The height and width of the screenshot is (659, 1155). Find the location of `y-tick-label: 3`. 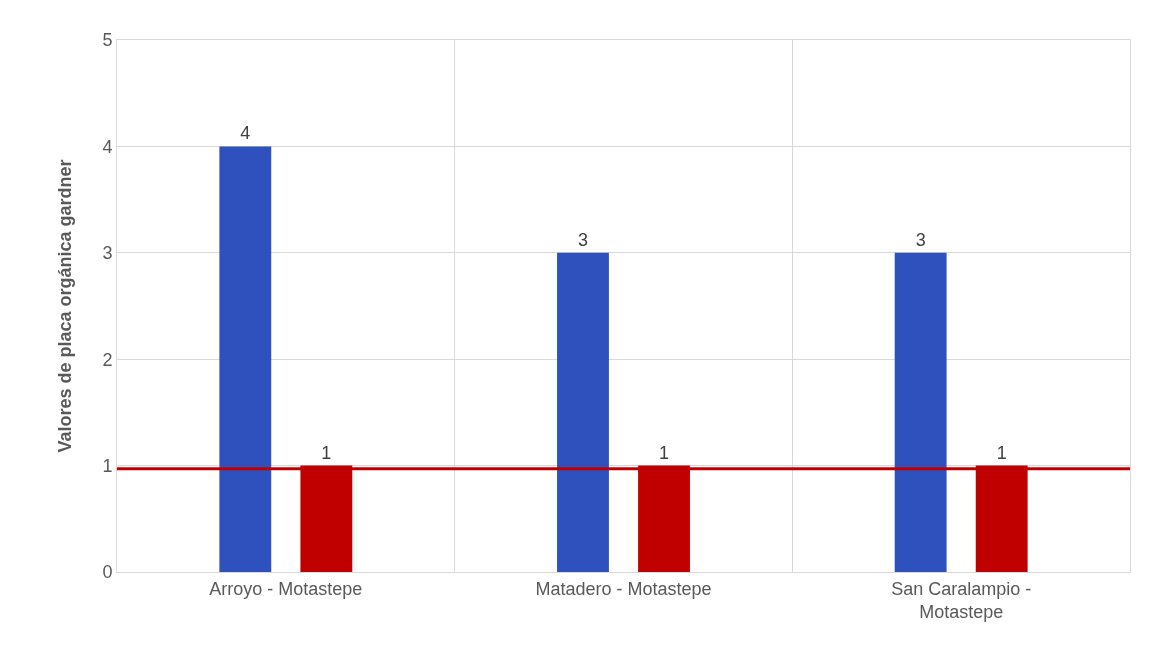

y-tick-label: 3 is located at coordinates (107, 253).